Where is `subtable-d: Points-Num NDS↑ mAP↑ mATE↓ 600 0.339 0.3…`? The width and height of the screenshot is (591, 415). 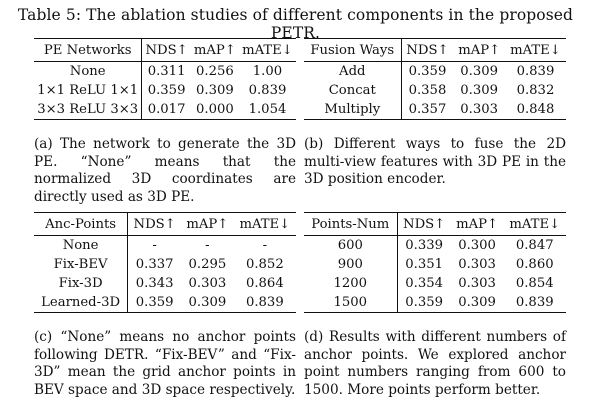
subtable-d: Points-Num NDS↑ mAP↑ mATE↓ 600 0.339 0.3… is located at coordinates (435, 262).